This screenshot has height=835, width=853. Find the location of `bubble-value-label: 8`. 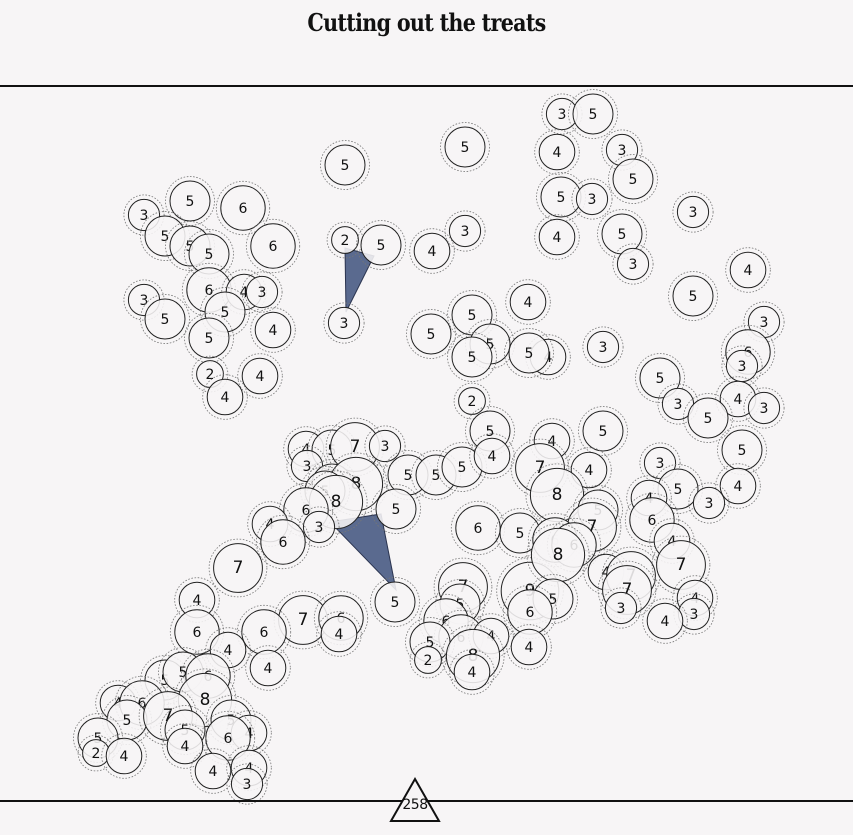

bubble-value-label: 8 is located at coordinates (205, 700).